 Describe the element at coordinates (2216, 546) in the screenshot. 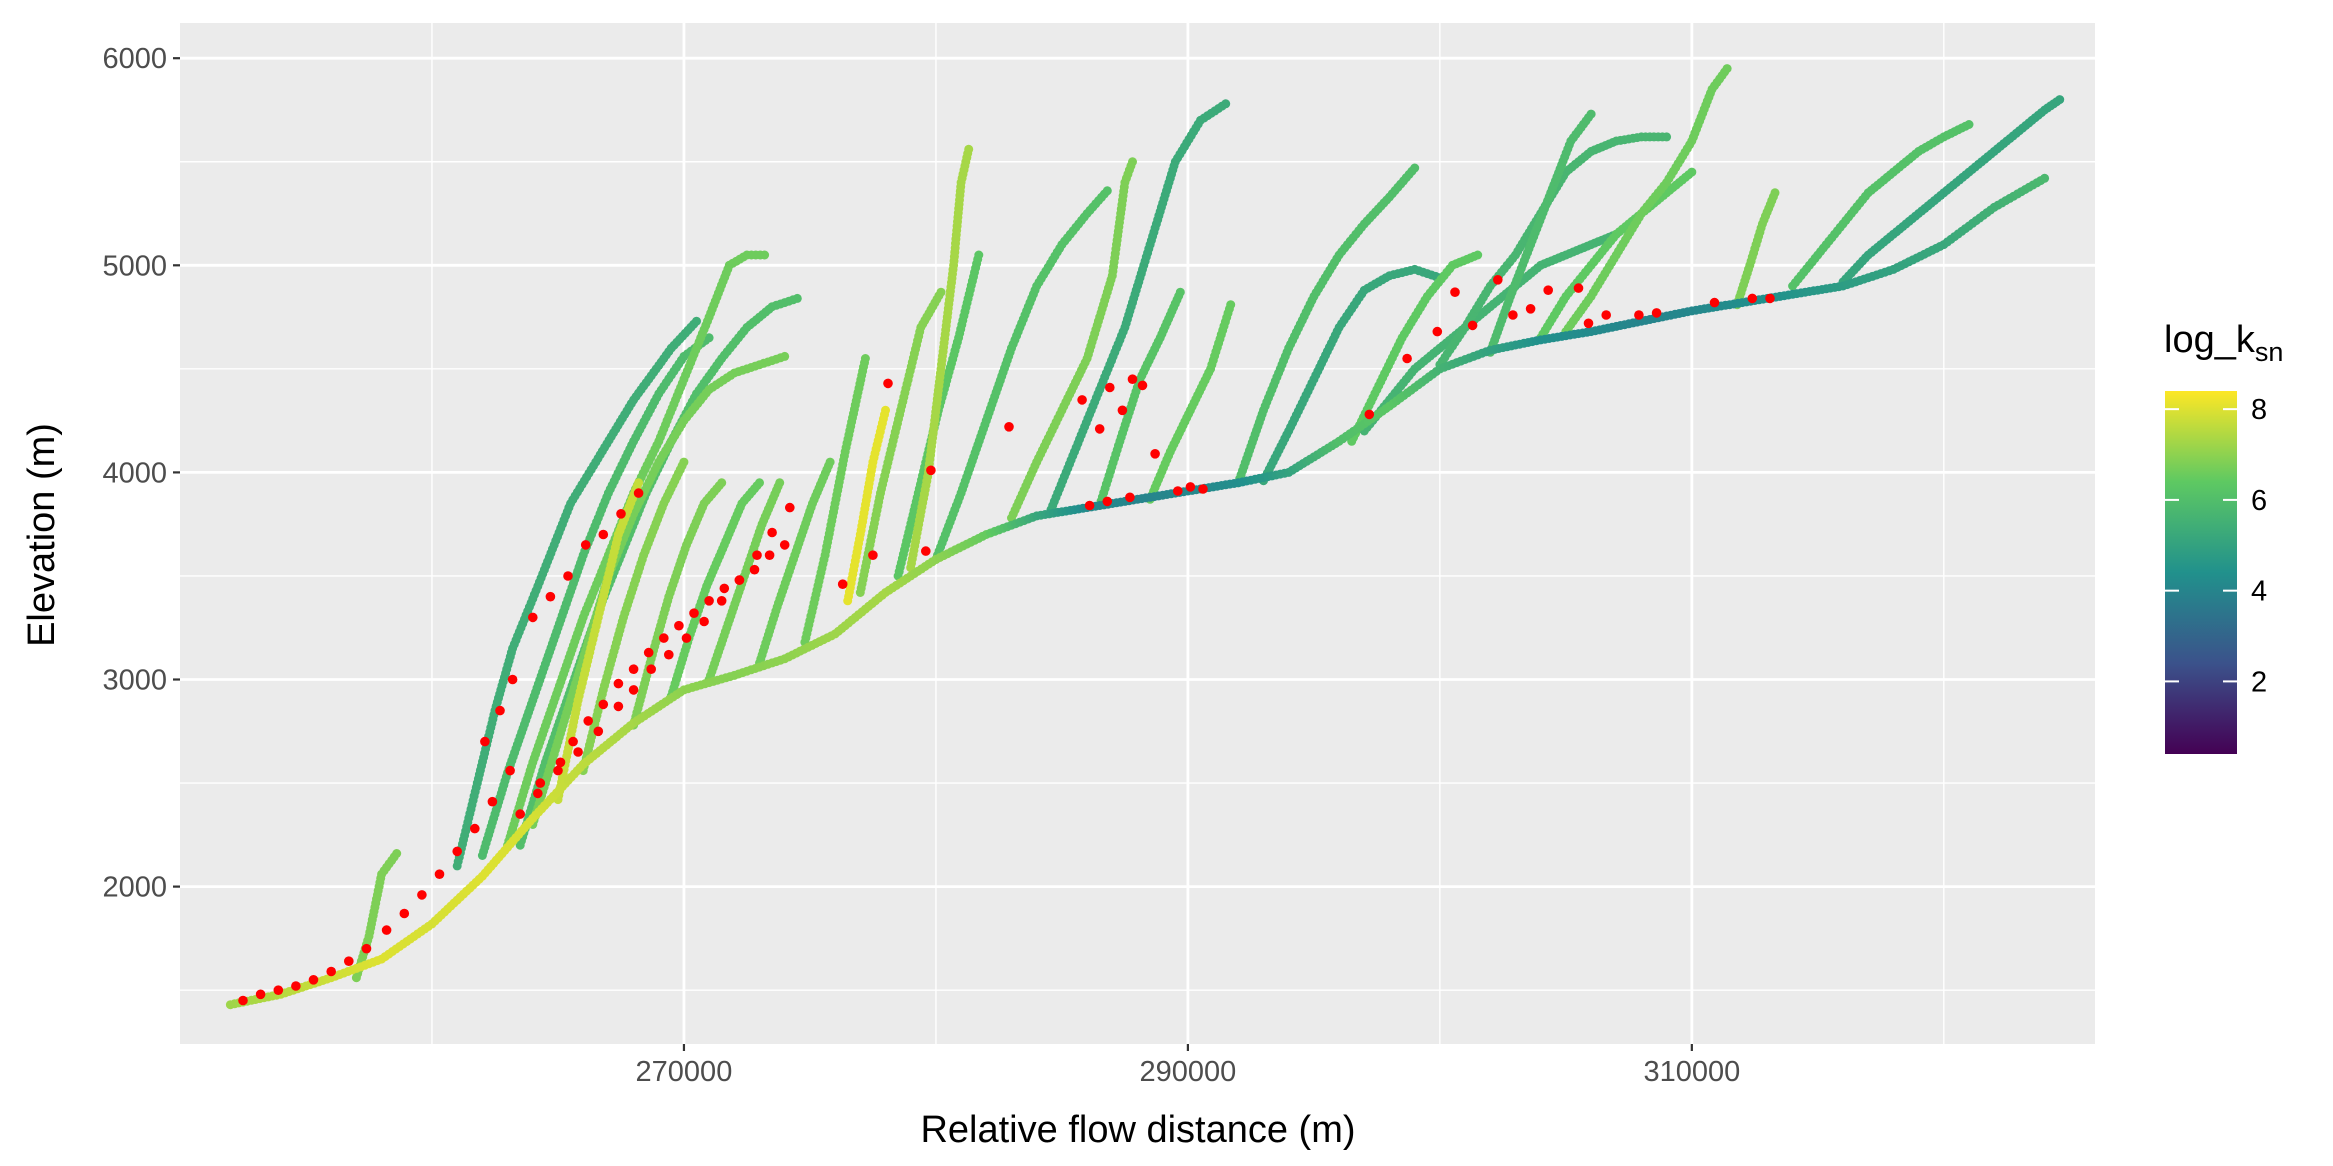

I see `legend-ticks: 2 4 6 8` at that location.